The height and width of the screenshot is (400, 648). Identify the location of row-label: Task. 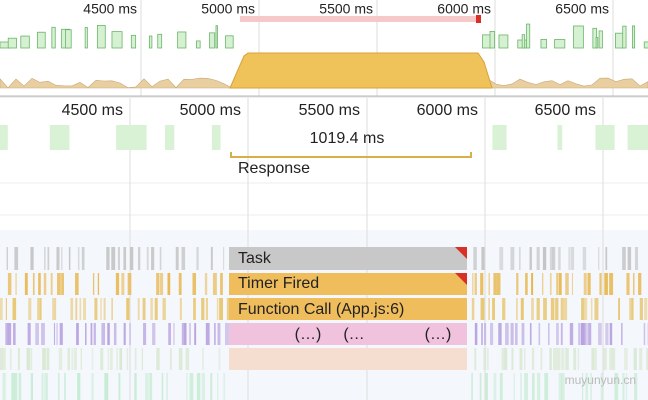
(255, 258).